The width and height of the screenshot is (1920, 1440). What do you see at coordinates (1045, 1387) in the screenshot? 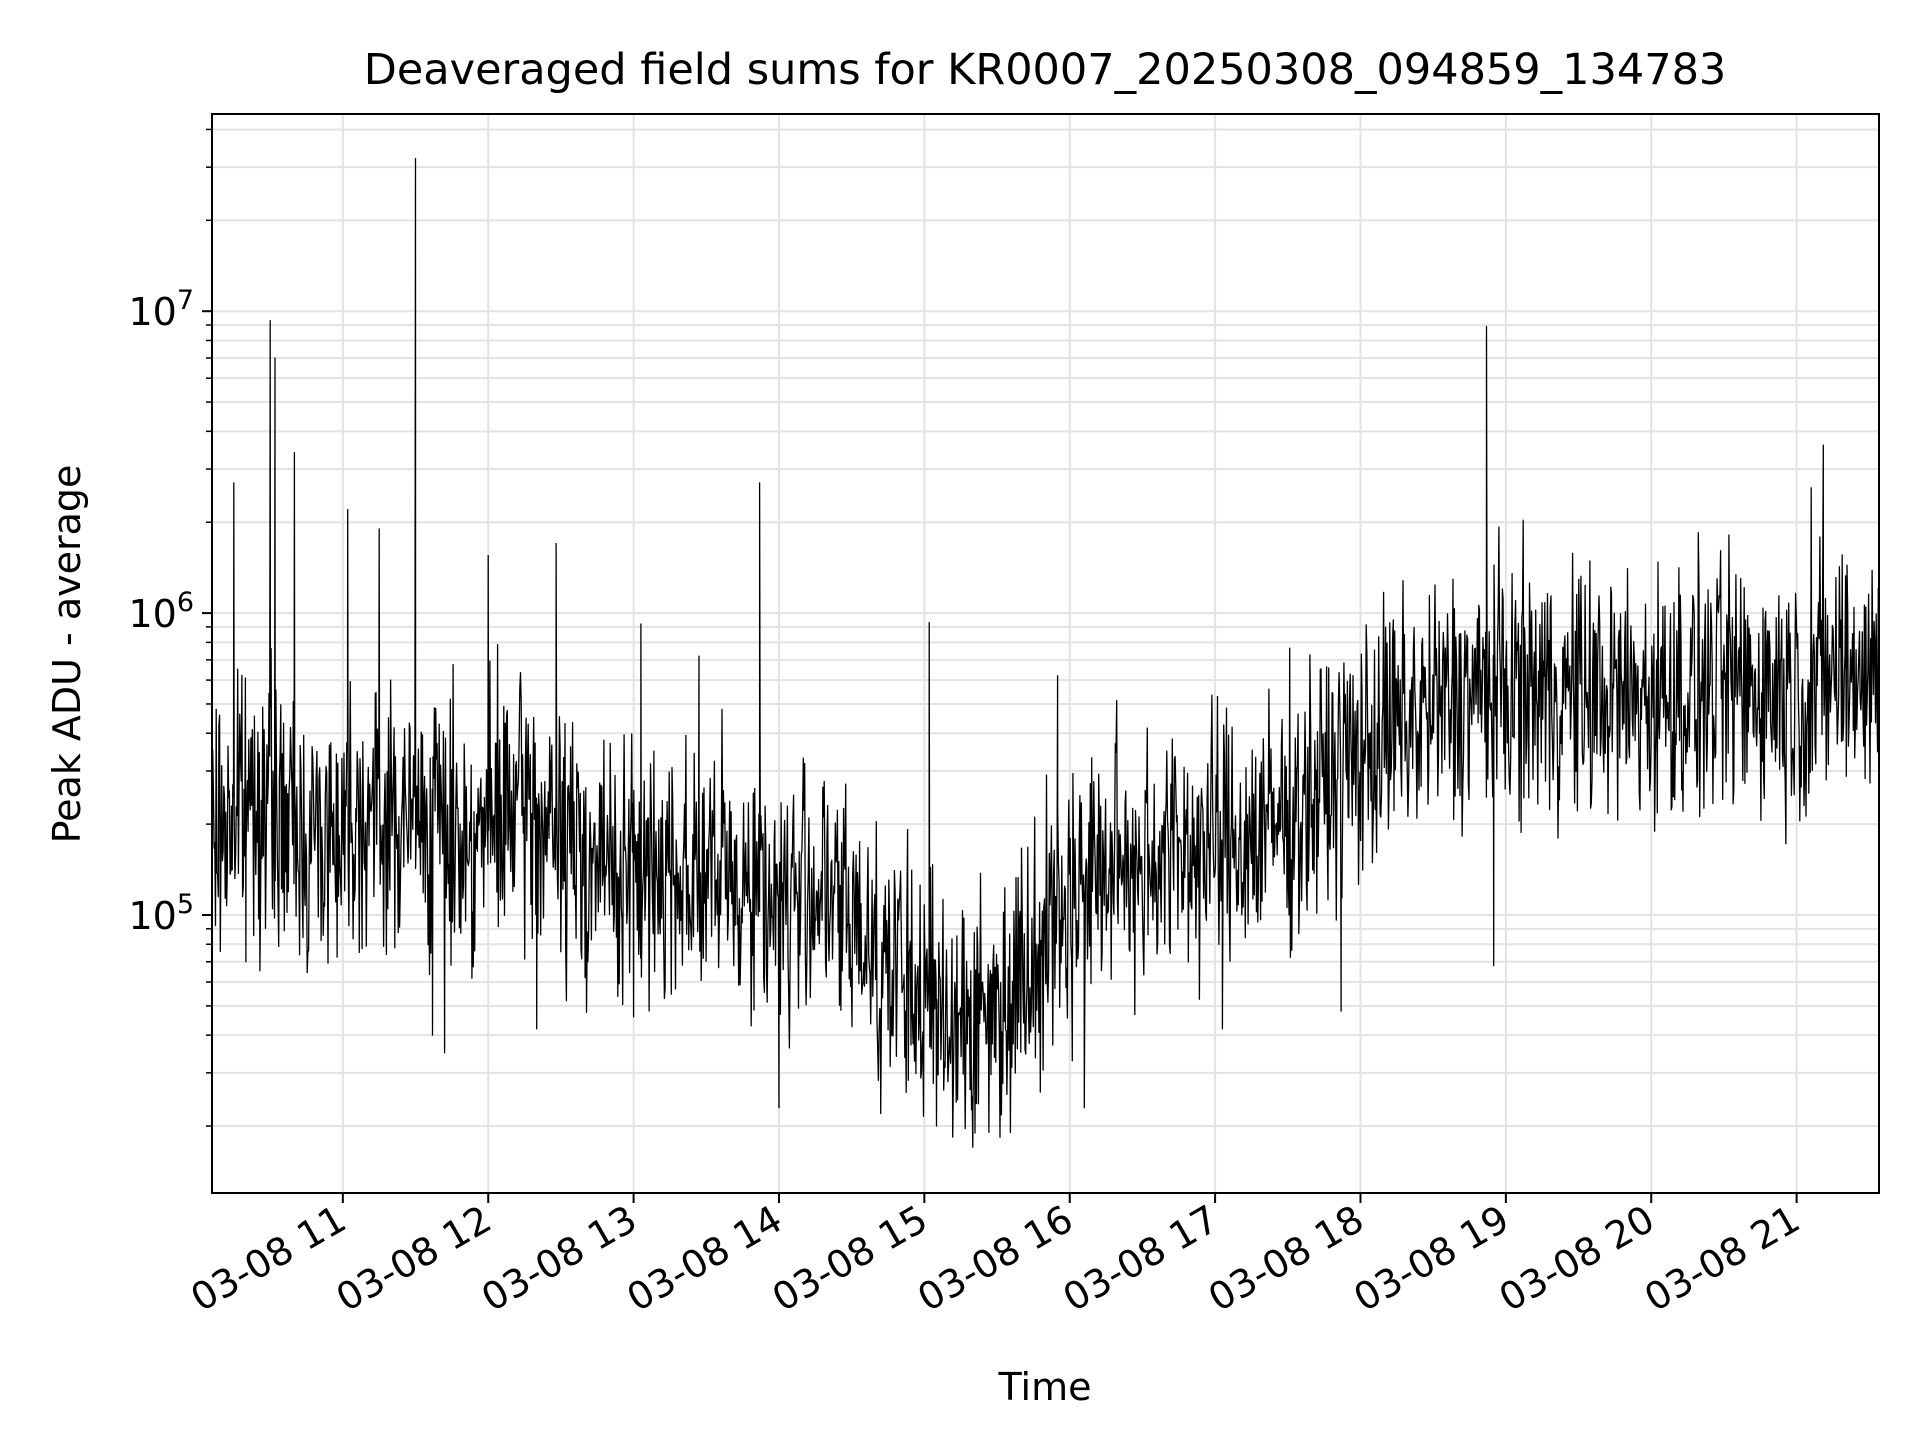
I see `x-axis-label: Time` at bounding box center [1045, 1387].